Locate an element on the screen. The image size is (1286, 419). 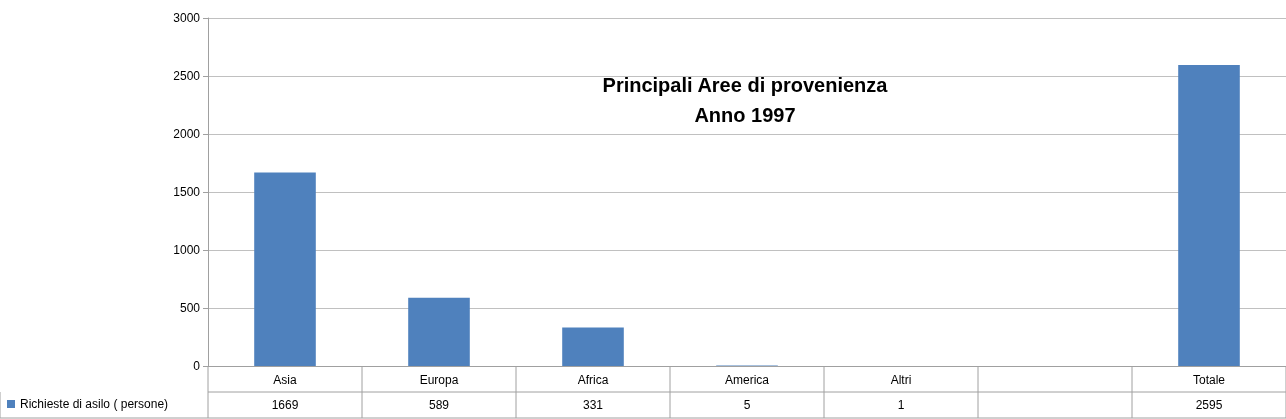
x-tick-label: Africa is located at coordinates (593, 380).